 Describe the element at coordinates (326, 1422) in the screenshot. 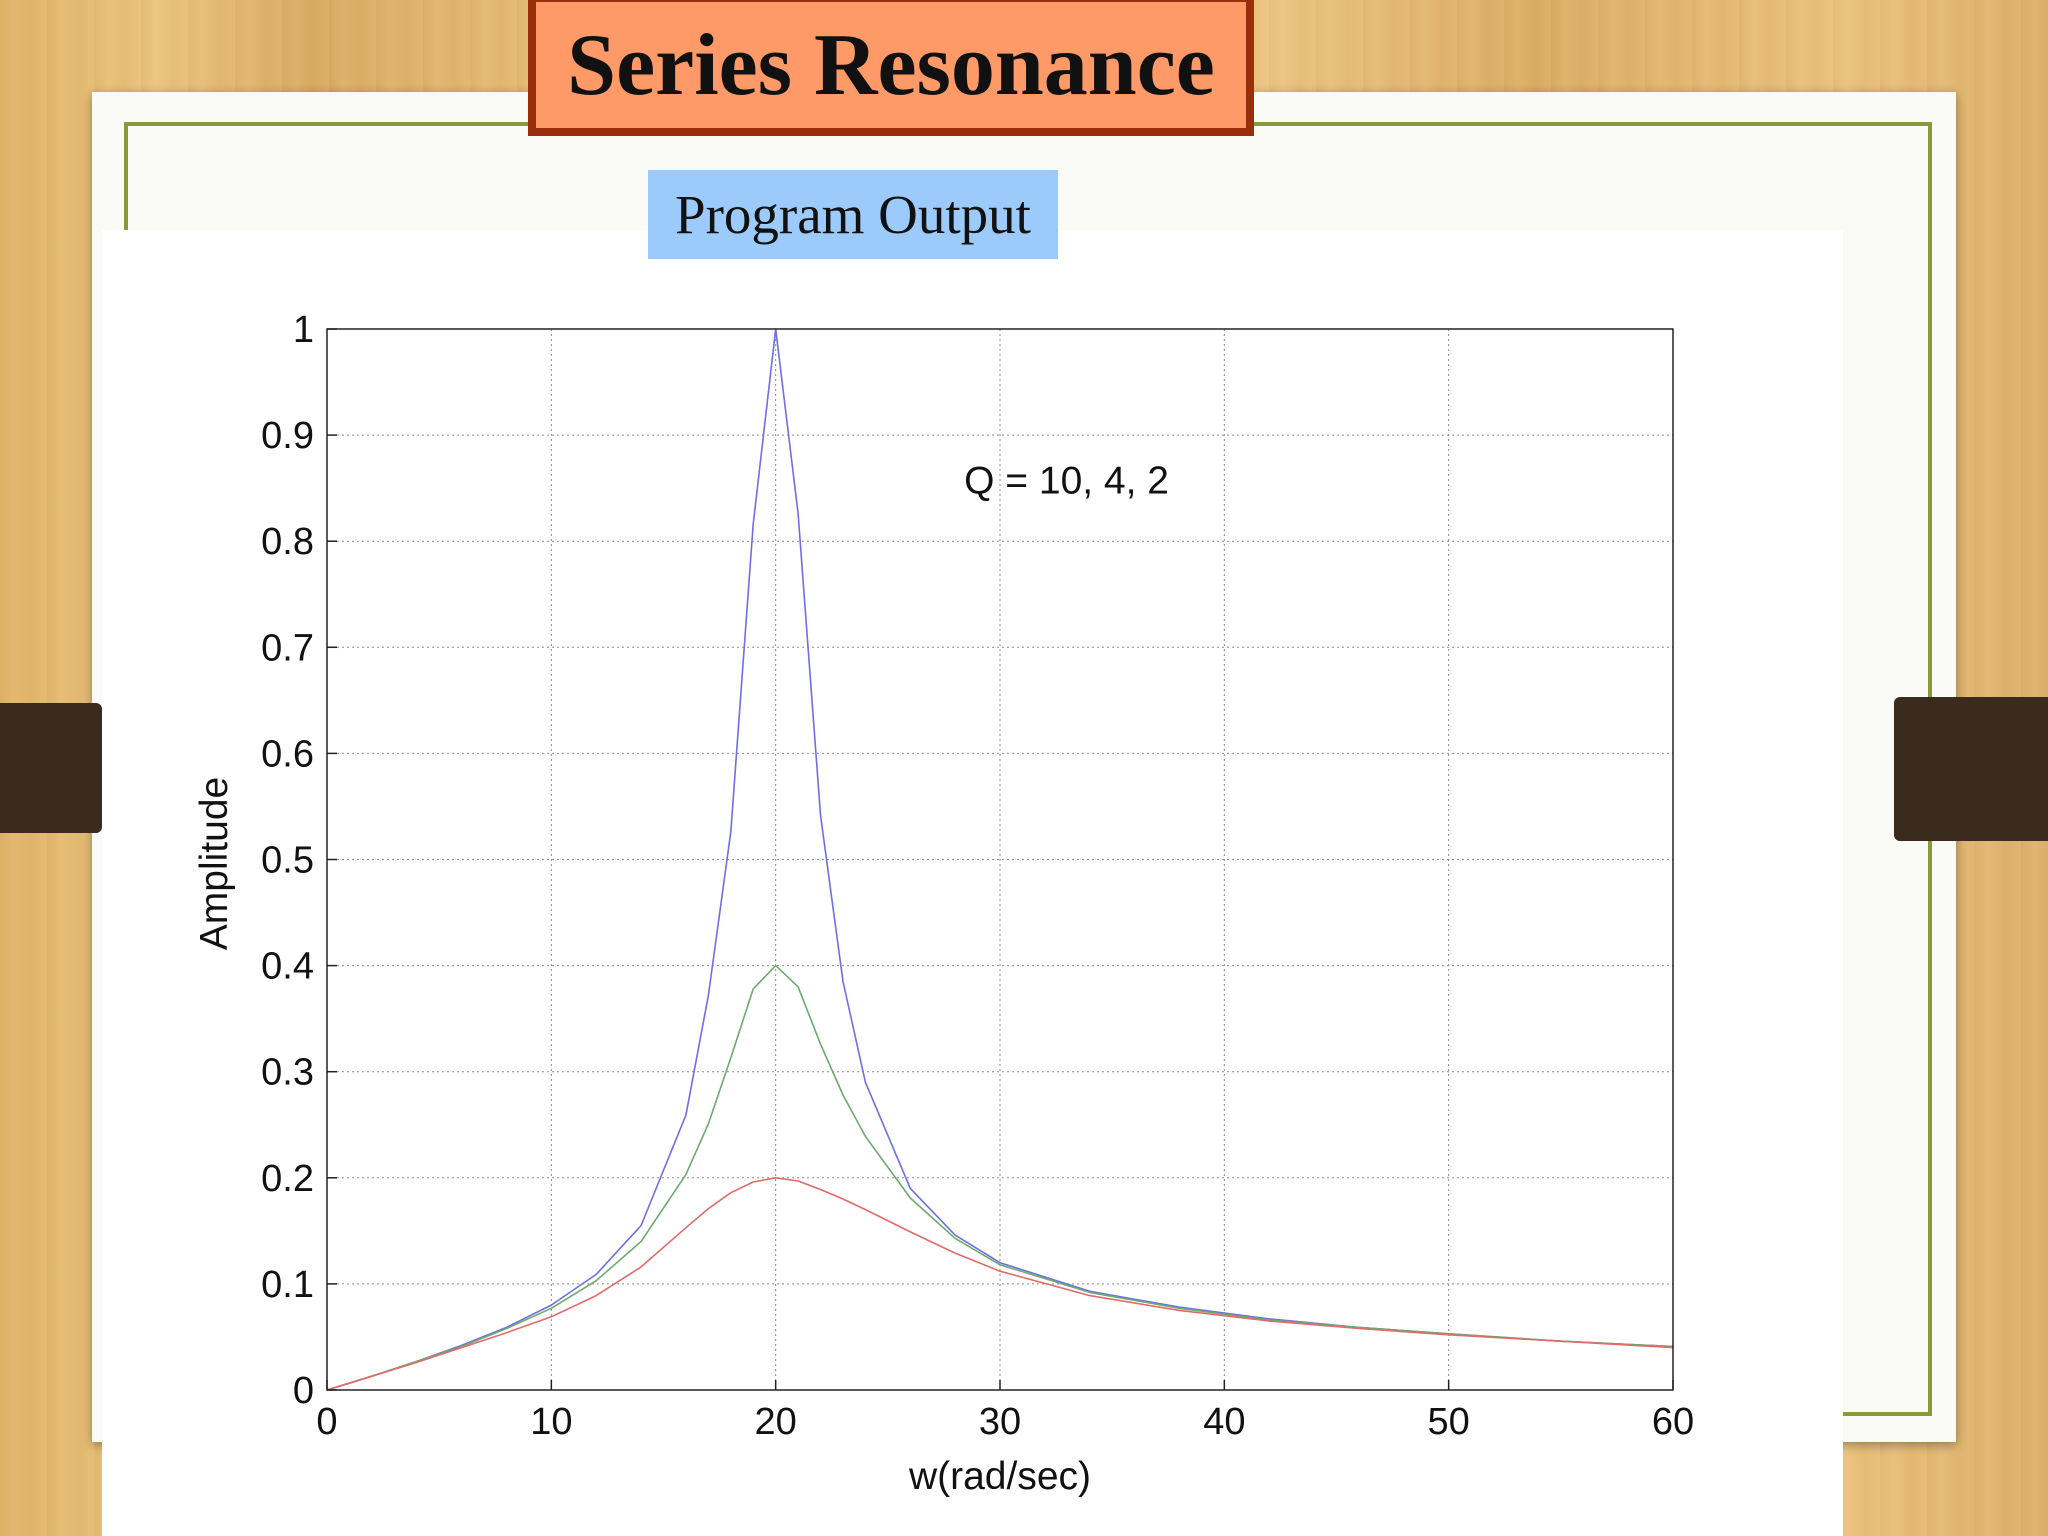

I see `x-tick-label: 0` at that location.